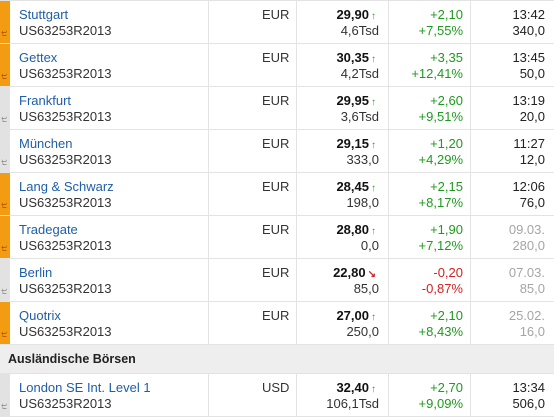 The width and height of the screenshot is (554, 419). I want to click on change-abs: +1,90, so click(446, 229).